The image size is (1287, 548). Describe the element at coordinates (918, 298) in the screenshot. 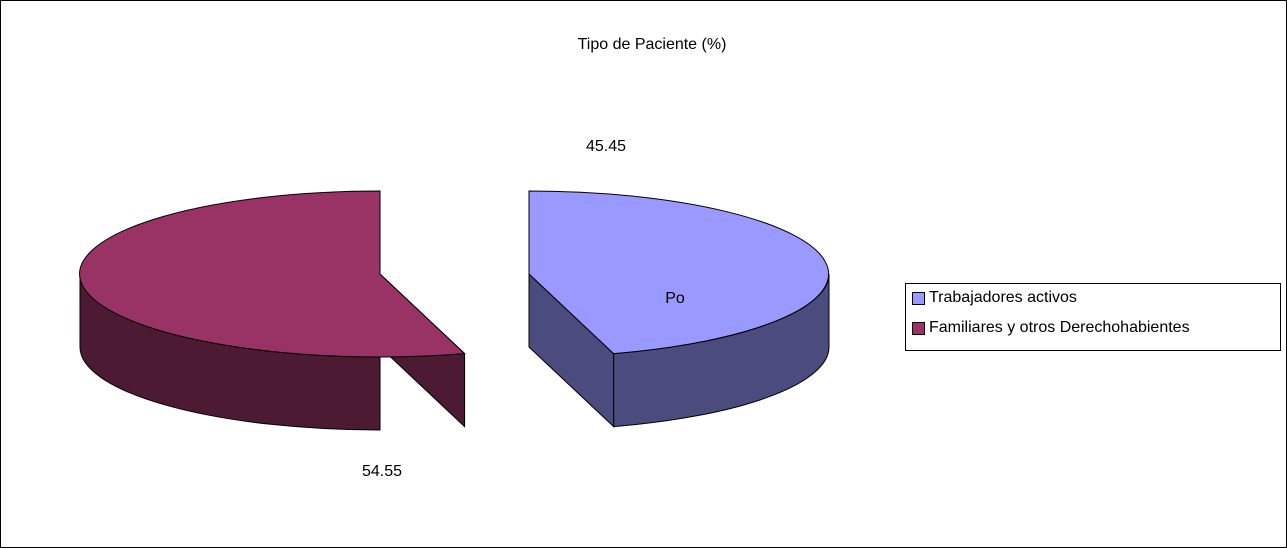

I see `legend-swatch-trabajadores` at that location.